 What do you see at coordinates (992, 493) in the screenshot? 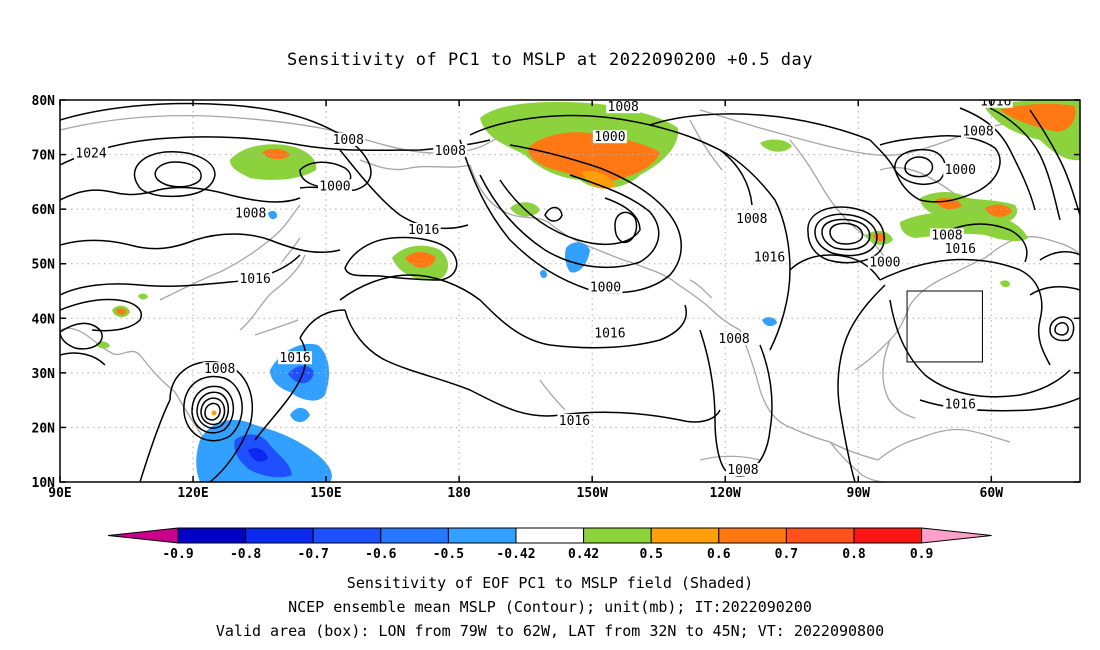
I see `lon-tick-label: 60W` at bounding box center [992, 493].